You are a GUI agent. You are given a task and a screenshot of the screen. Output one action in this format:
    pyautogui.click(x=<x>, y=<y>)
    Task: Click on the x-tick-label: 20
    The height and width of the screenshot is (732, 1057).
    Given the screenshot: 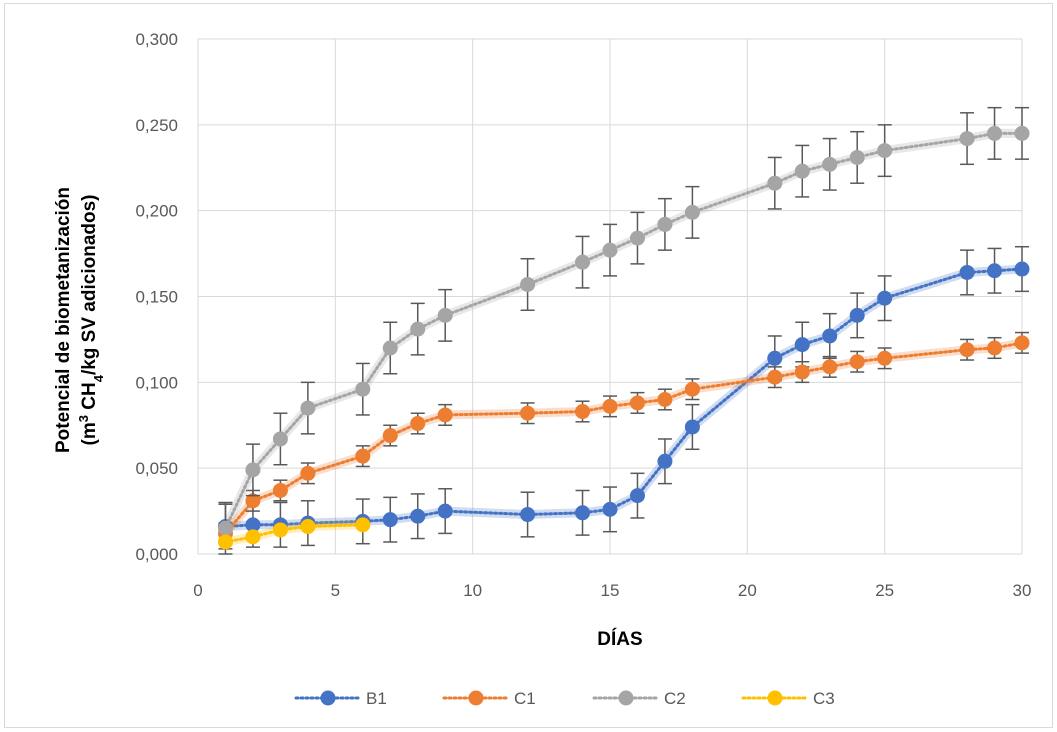 What is the action you would take?
    pyautogui.click(x=747, y=590)
    